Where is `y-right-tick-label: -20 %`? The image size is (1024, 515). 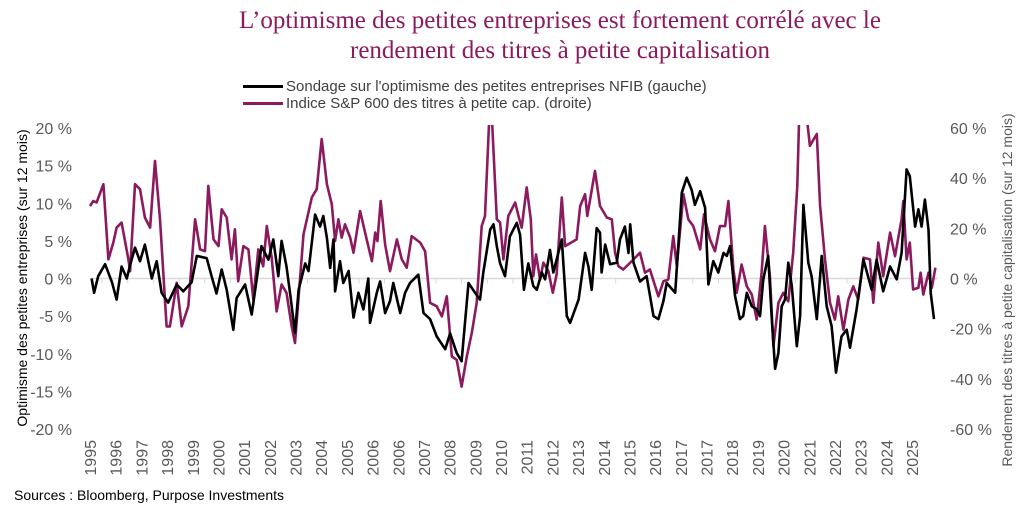 y-right-tick-label: -20 % is located at coordinates (971, 330).